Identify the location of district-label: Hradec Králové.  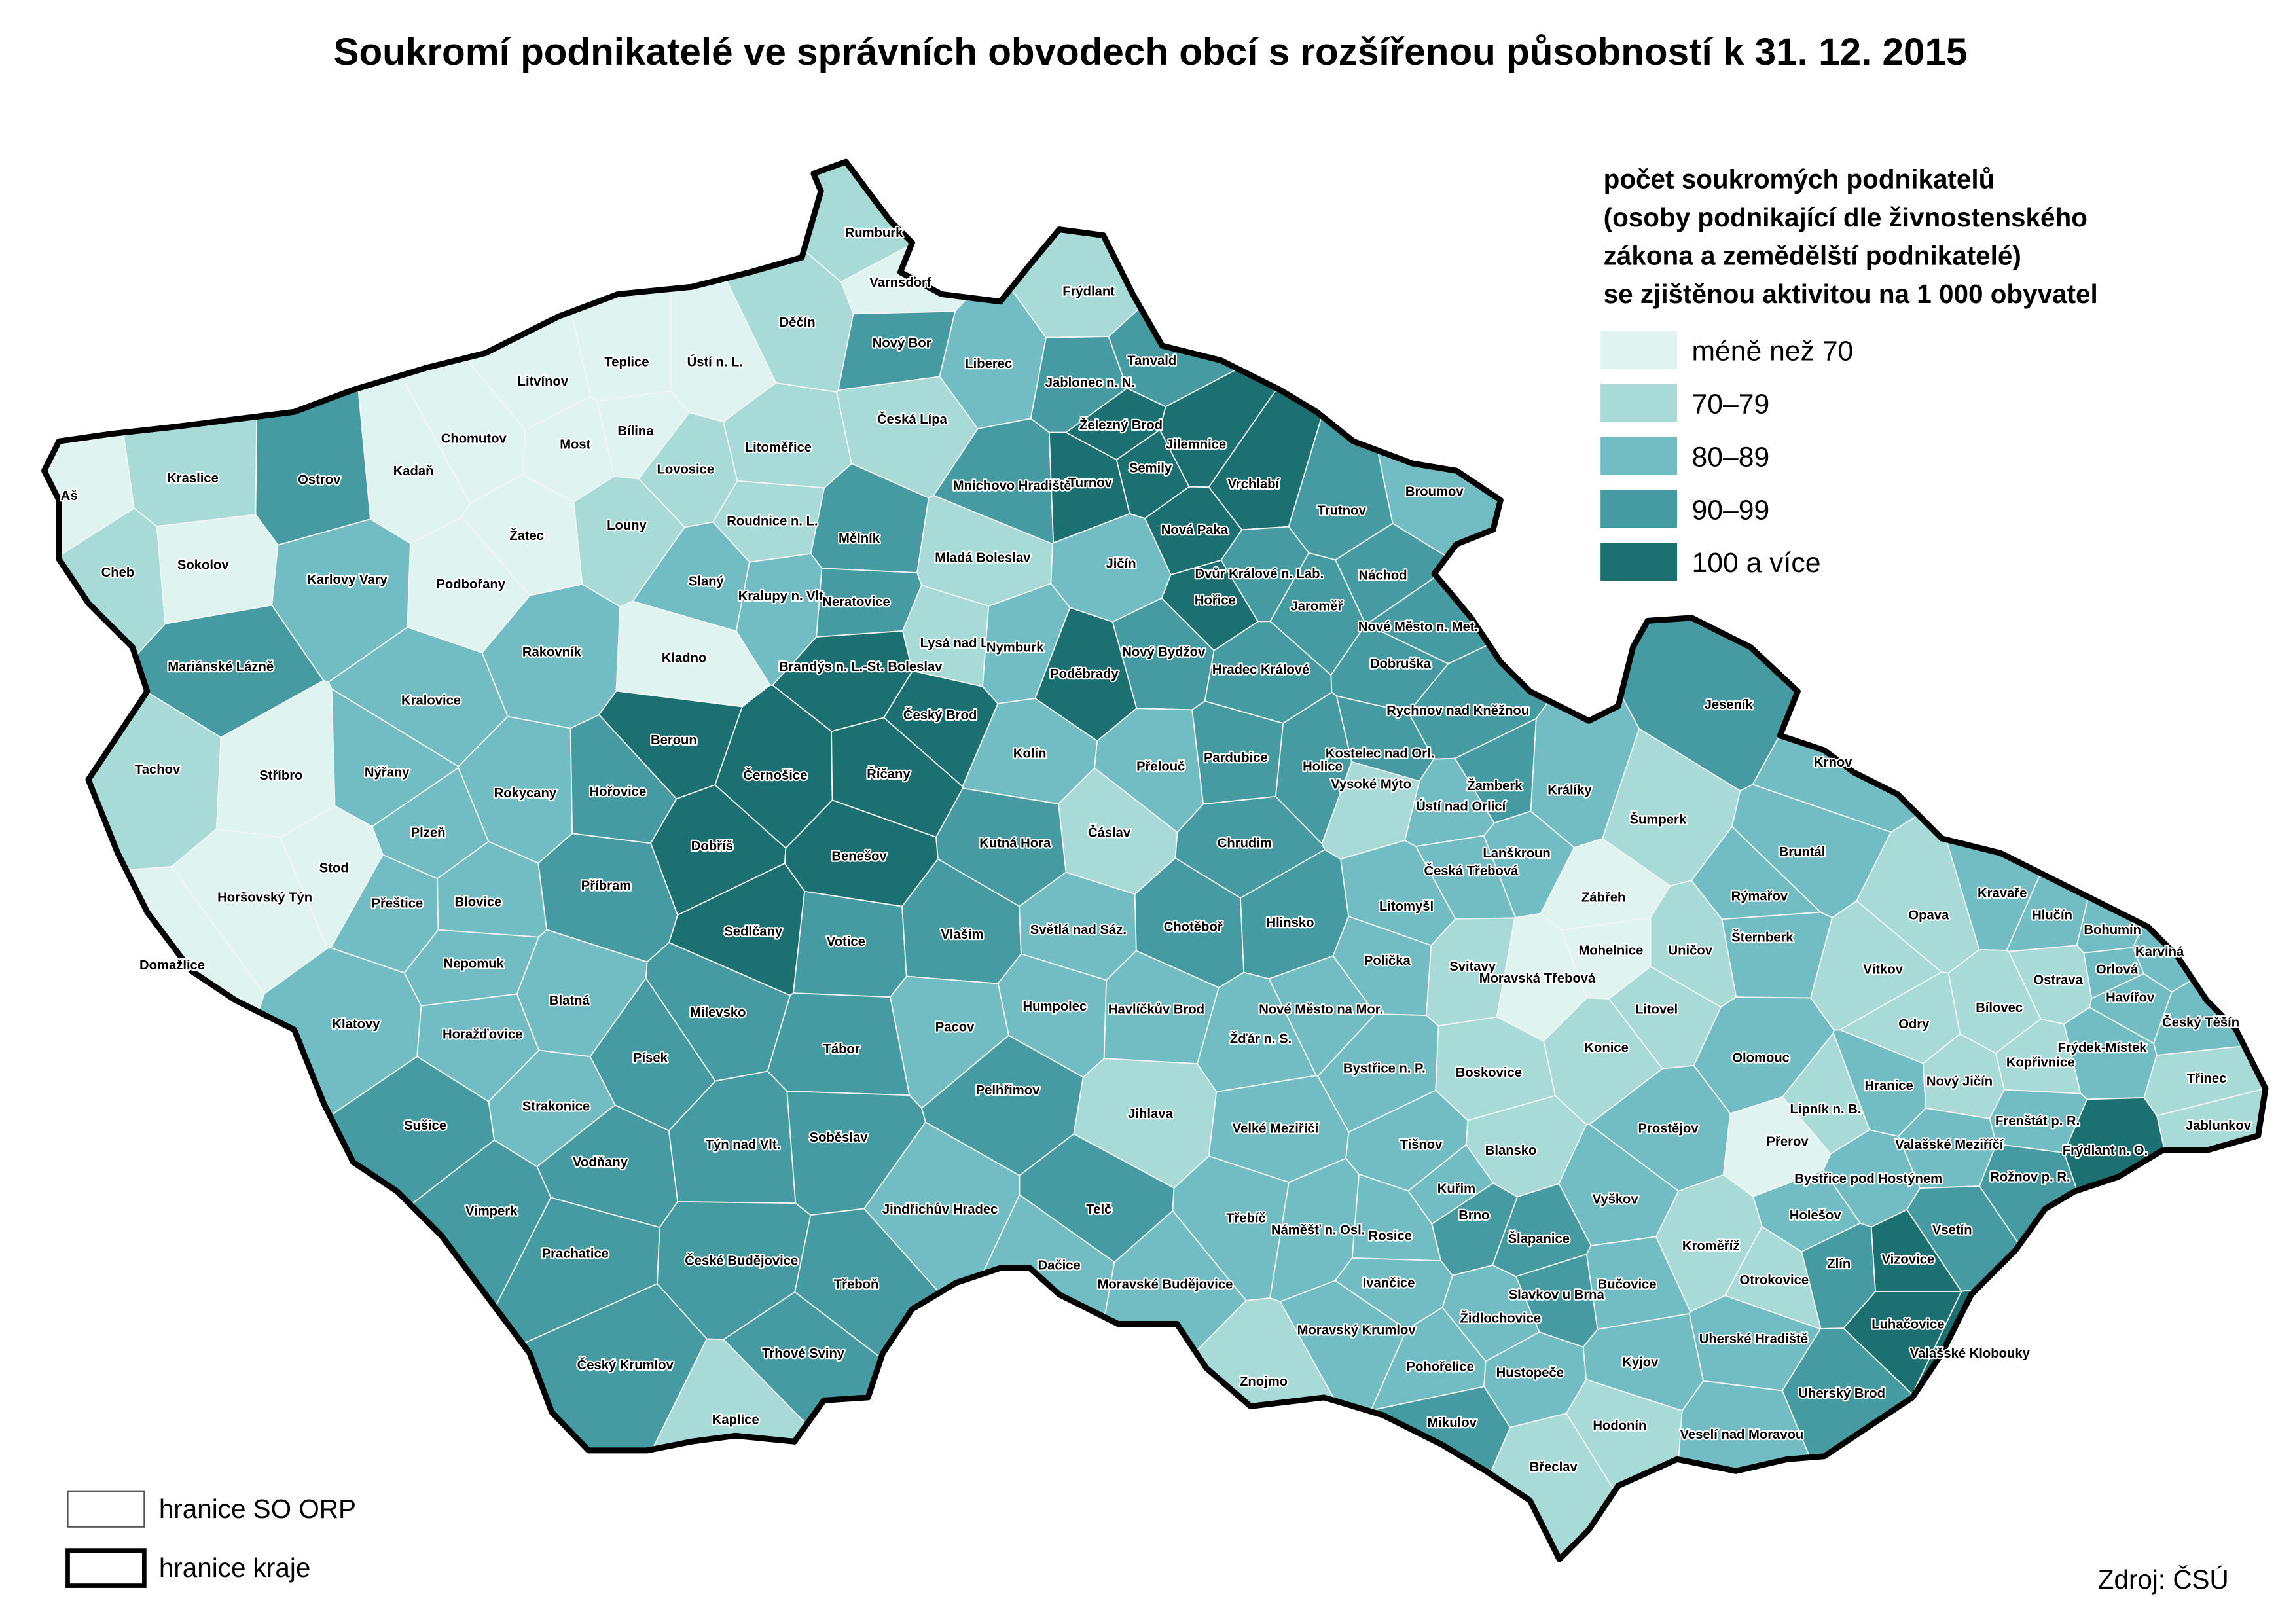
(1261, 669).